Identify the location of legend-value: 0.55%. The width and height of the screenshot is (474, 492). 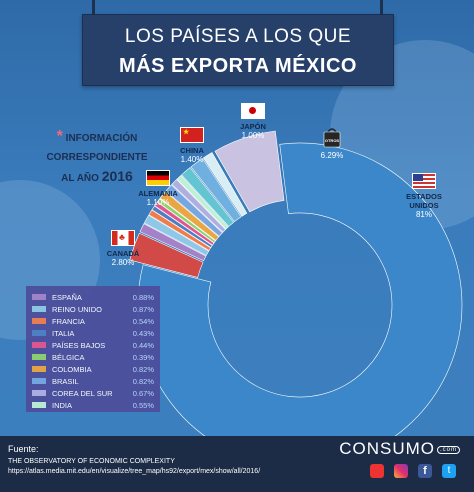
(143, 405).